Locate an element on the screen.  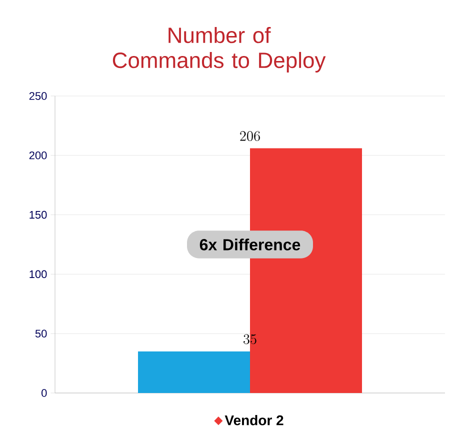
annotation: 6x Difference is located at coordinates (250, 244).